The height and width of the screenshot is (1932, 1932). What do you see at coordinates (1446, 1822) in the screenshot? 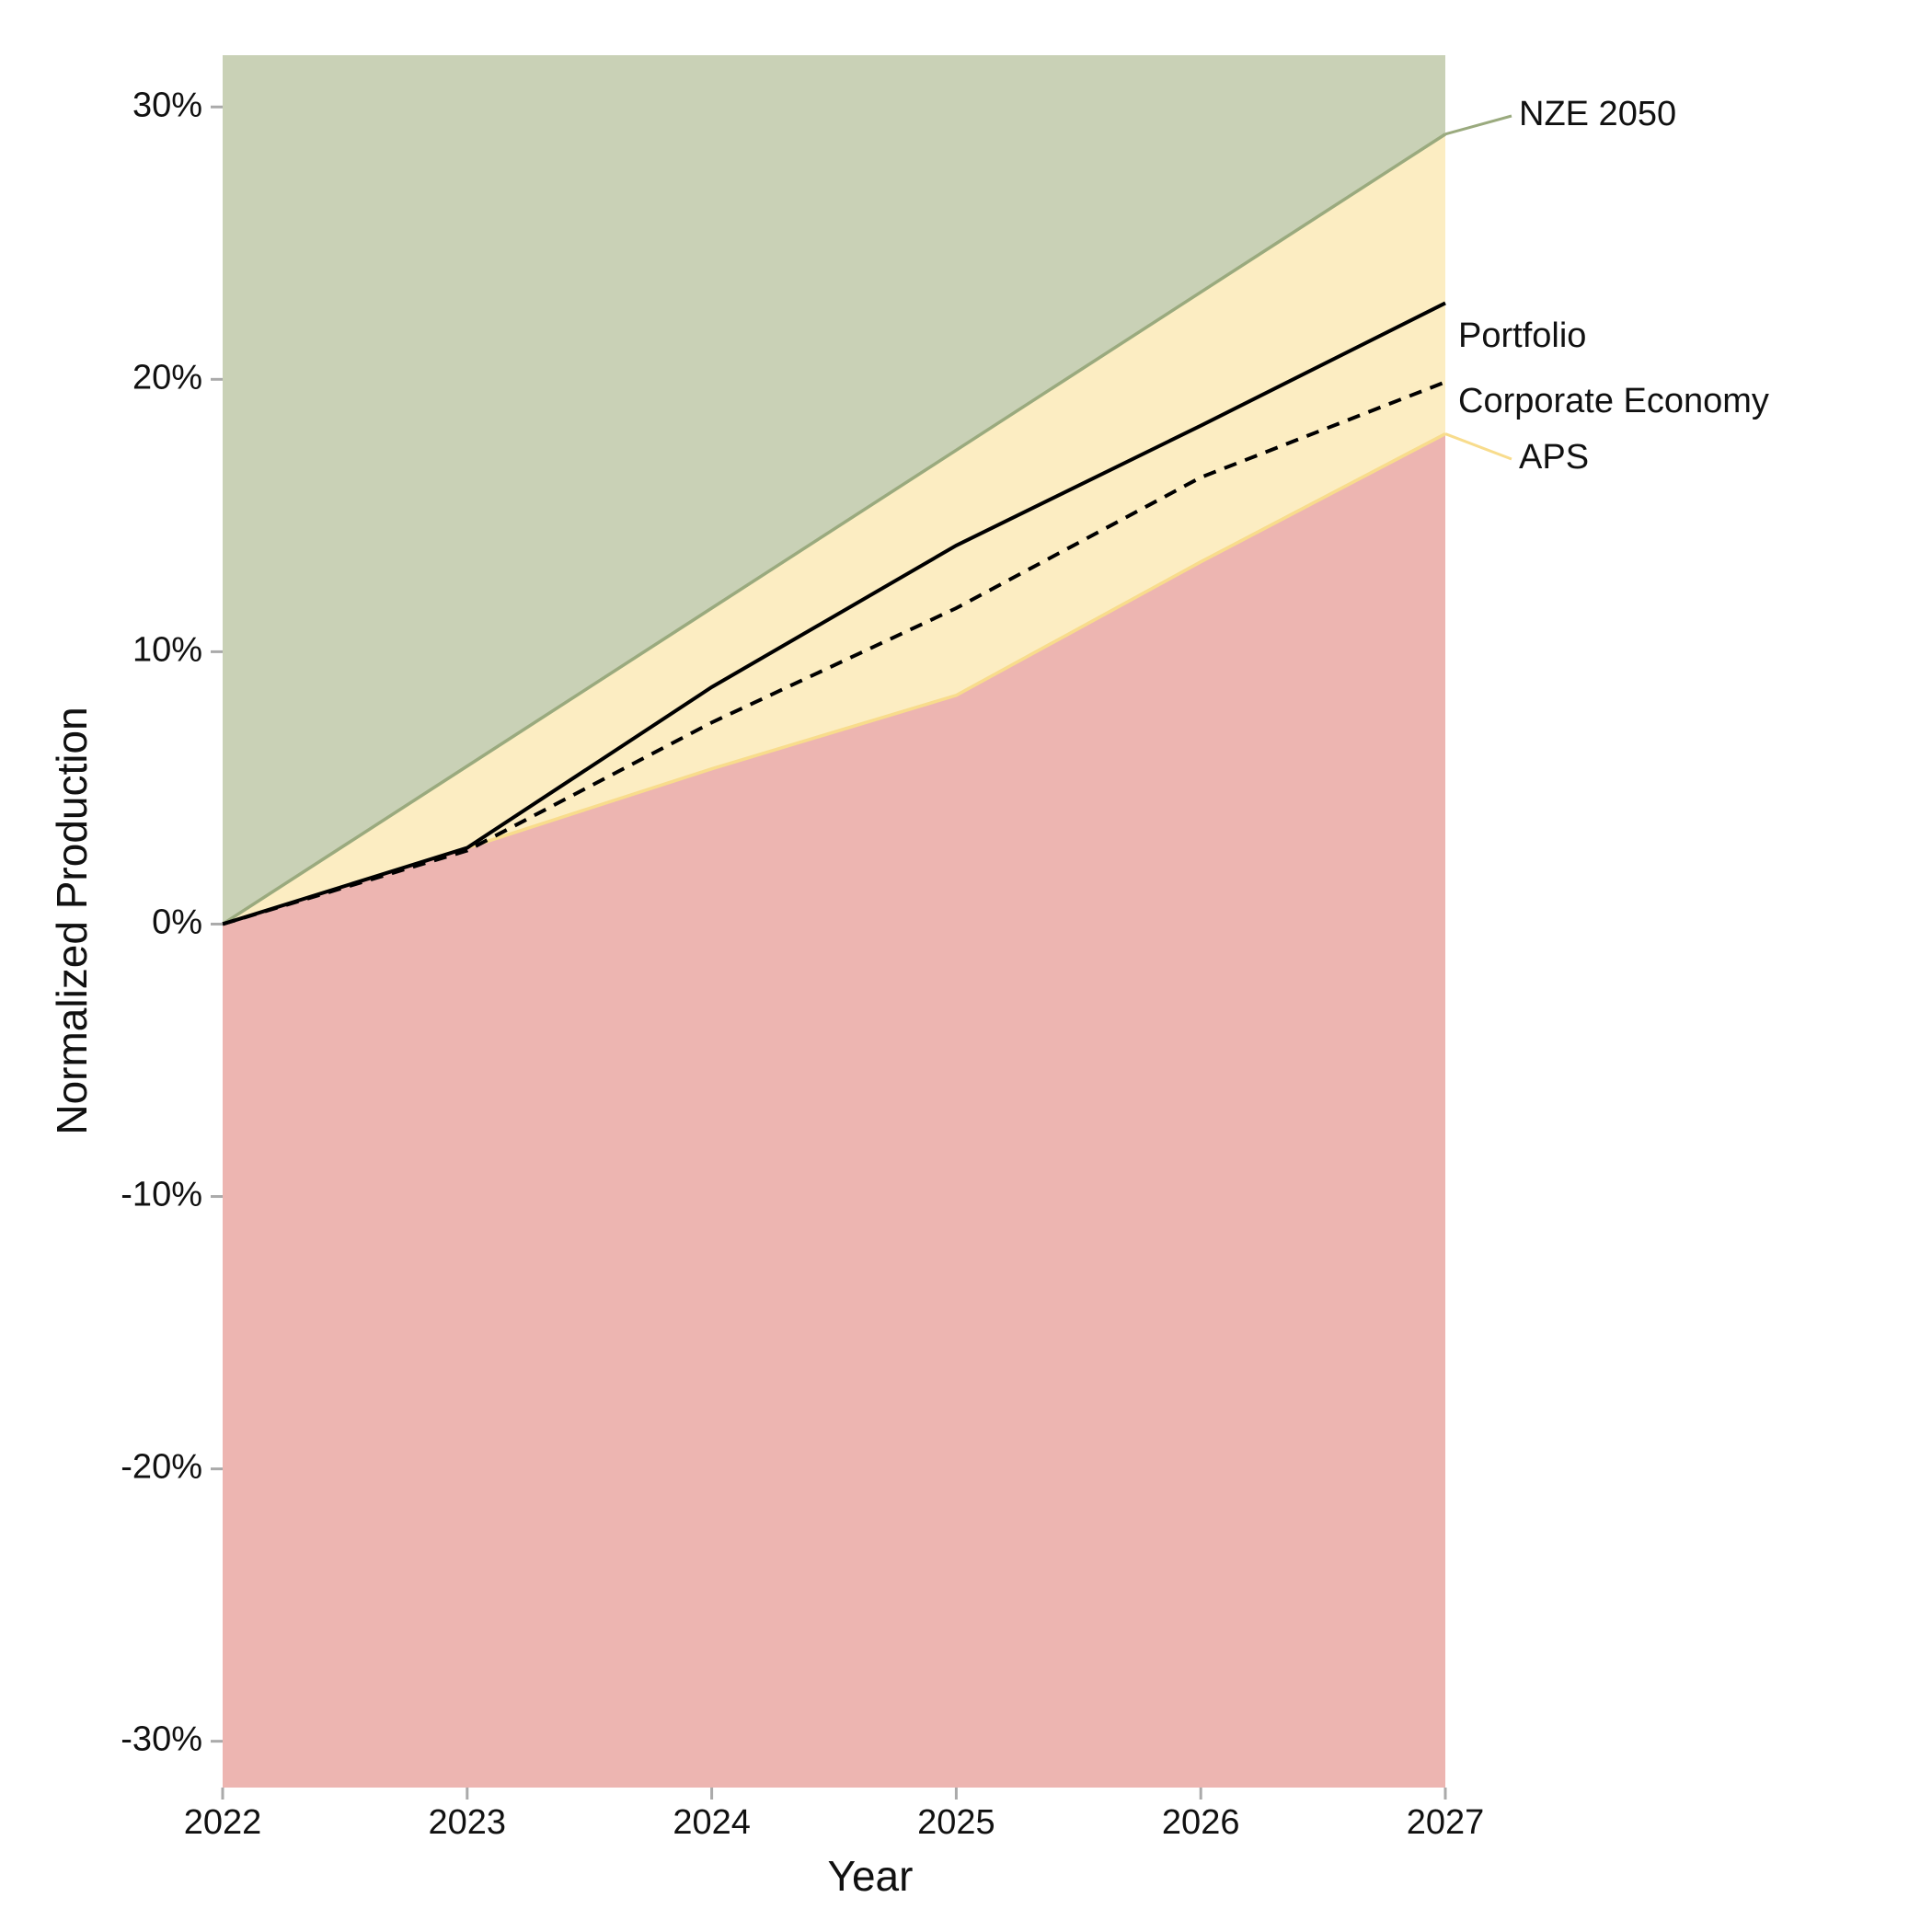
I see `x-tick-label: 2027` at bounding box center [1446, 1822].